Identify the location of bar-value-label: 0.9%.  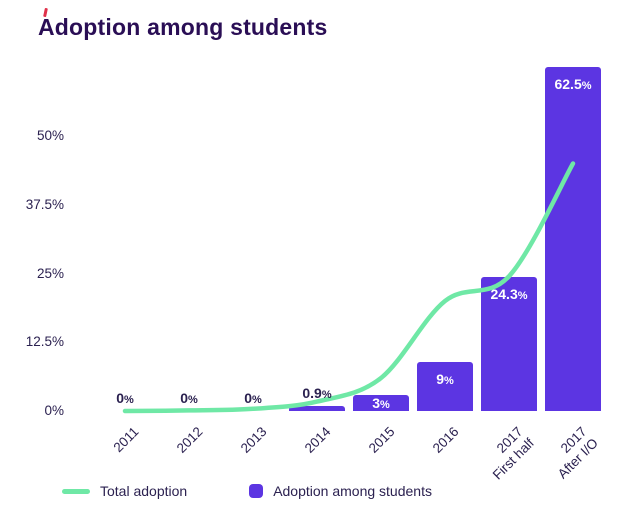
(317, 393).